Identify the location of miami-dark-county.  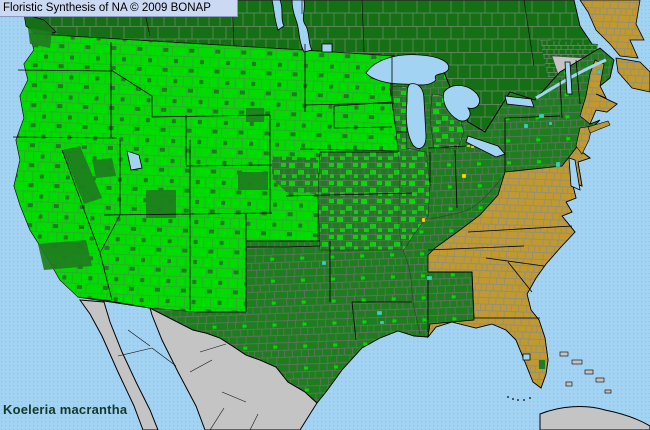
(542, 364).